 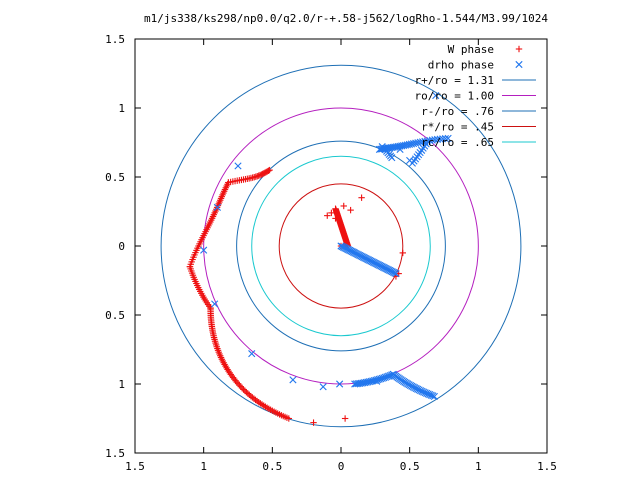 What do you see at coordinates (121, 246) in the screenshot?
I see `y-tick-label: 0` at bounding box center [121, 246].